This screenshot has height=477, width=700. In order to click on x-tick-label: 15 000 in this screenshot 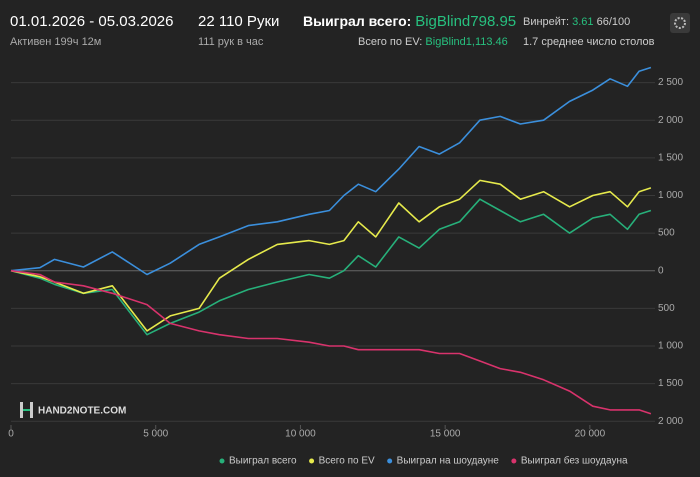, I will do `click(445, 434)`.